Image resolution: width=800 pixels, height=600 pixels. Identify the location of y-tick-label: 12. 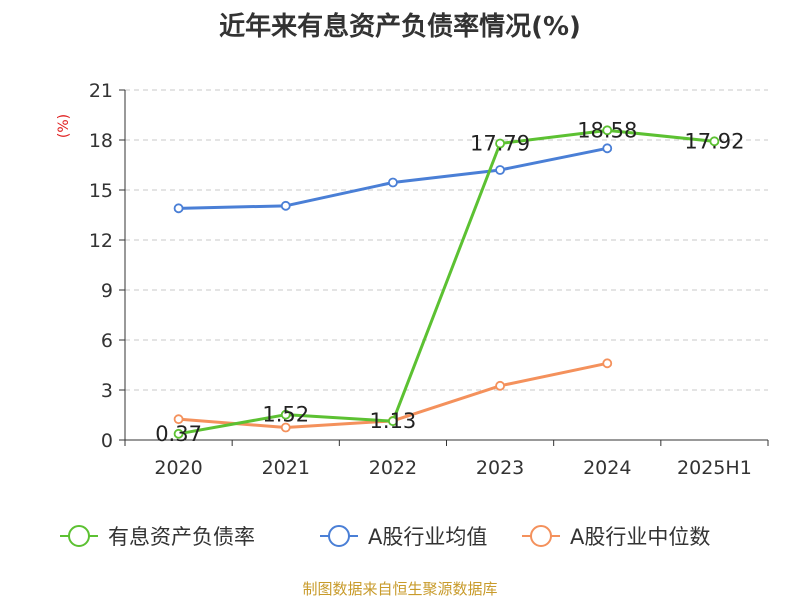
(101, 241).